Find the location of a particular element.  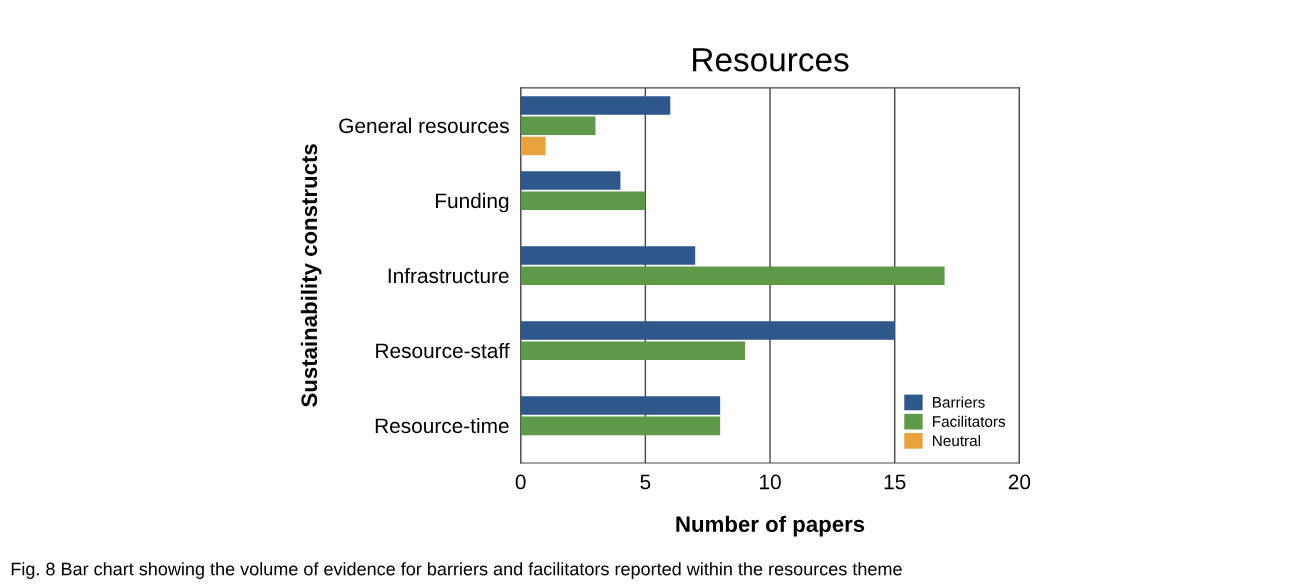

x-tick-label: 10 is located at coordinates (770, 482).